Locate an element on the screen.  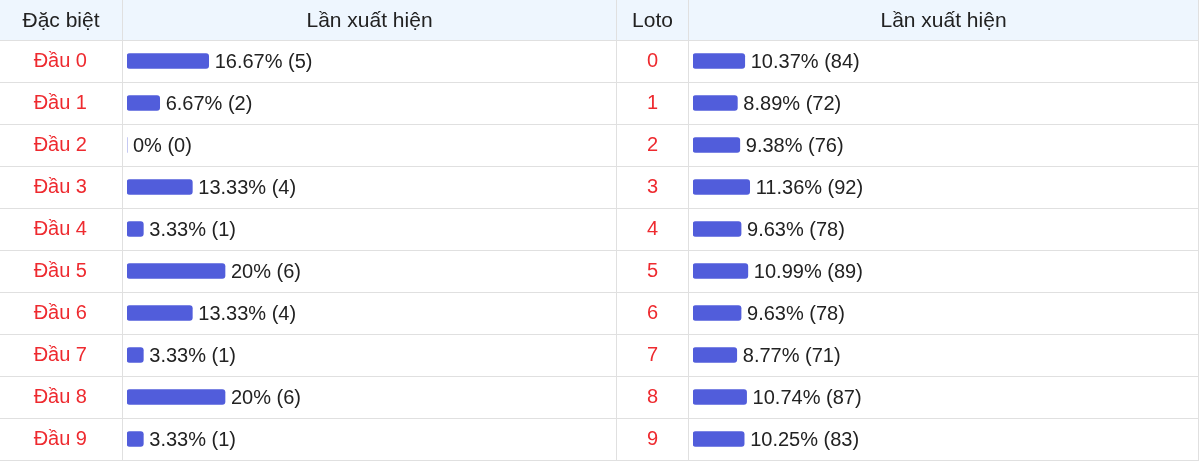
y-tick-label: Đầu 6 is located at coordinates (60, 311).